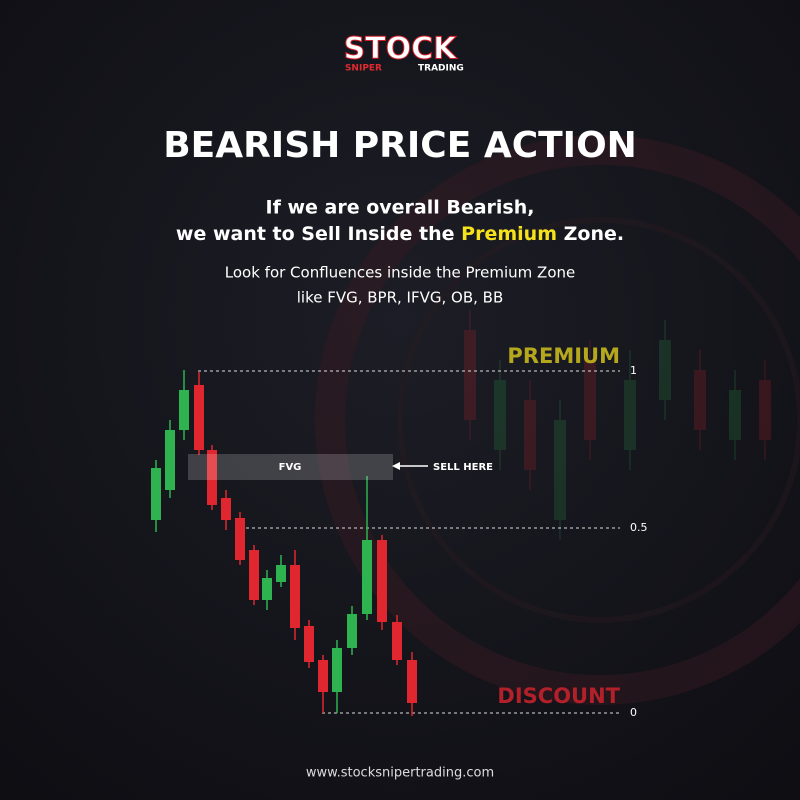  What do you see at coordinates (396, 466) in the screenshot?
I see `arrow-head` at bounding box center [396, 466].